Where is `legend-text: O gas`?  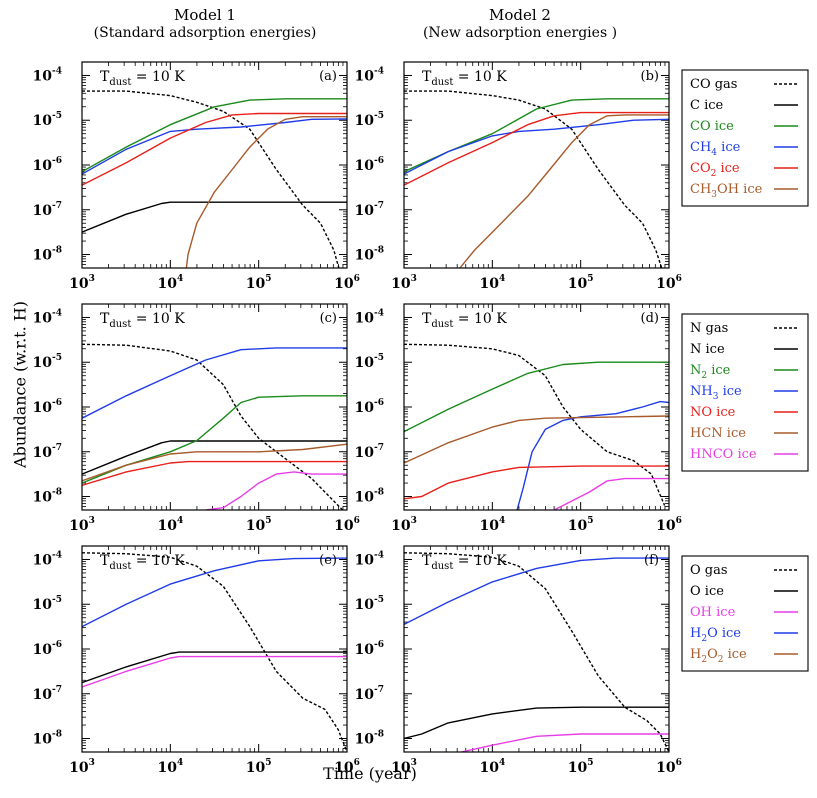
legend-text: O gas is located at coordinates (709, 570).